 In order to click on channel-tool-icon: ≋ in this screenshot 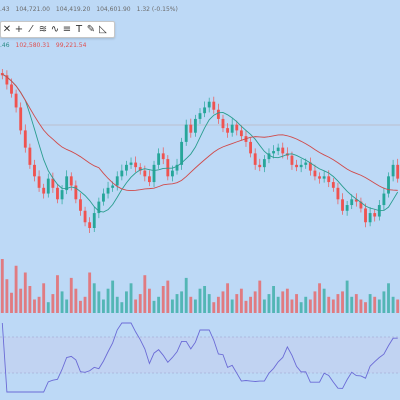, I will do `click(43, 29)`.